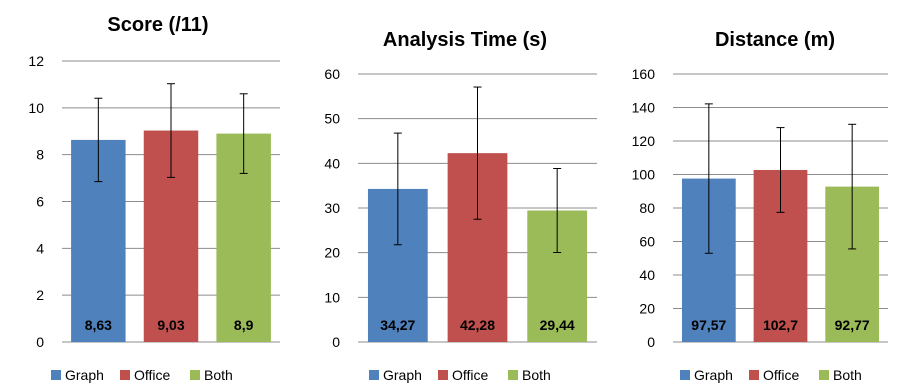  What do you see at coordinates (397, 325) in the screenshot?
I see `data-label: 34,27` at bounding box center [397, 325].